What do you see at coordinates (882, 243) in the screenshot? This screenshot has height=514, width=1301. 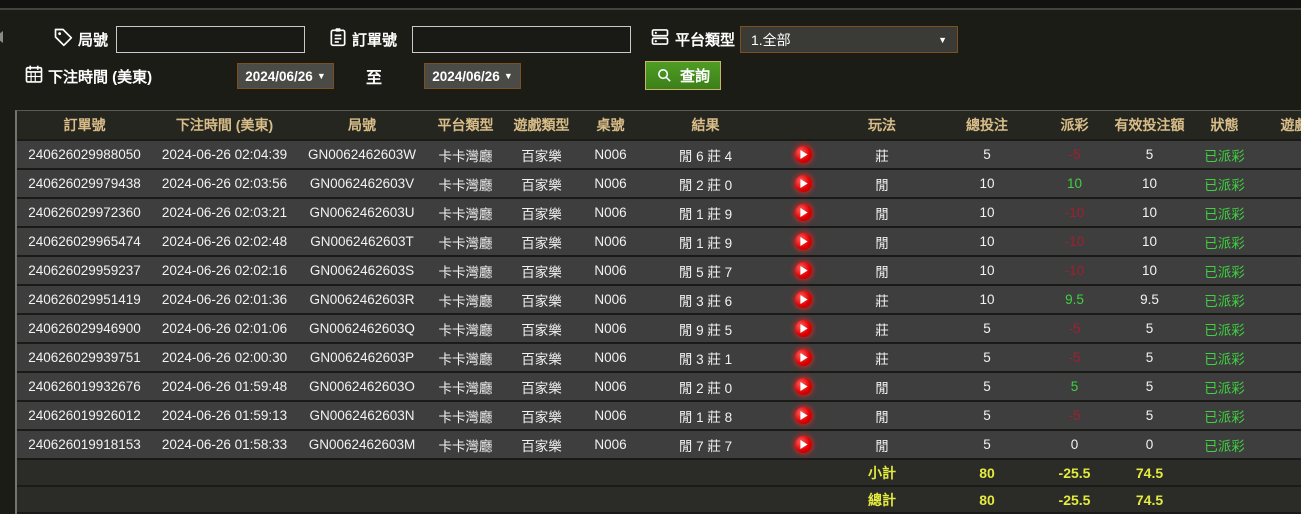 I see `cell-play-method: 閒` at bounding box center [882, 243].